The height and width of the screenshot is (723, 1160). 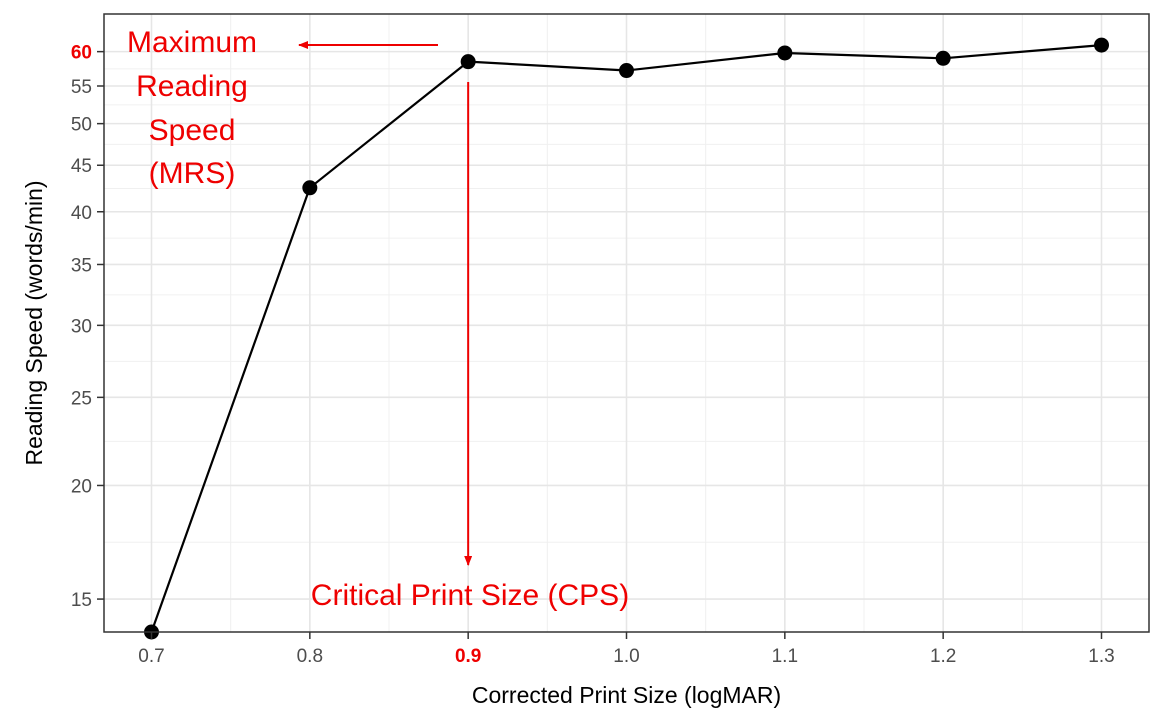 I want to click on x-tick-label: 1.3, so click(x=1101, y=656).